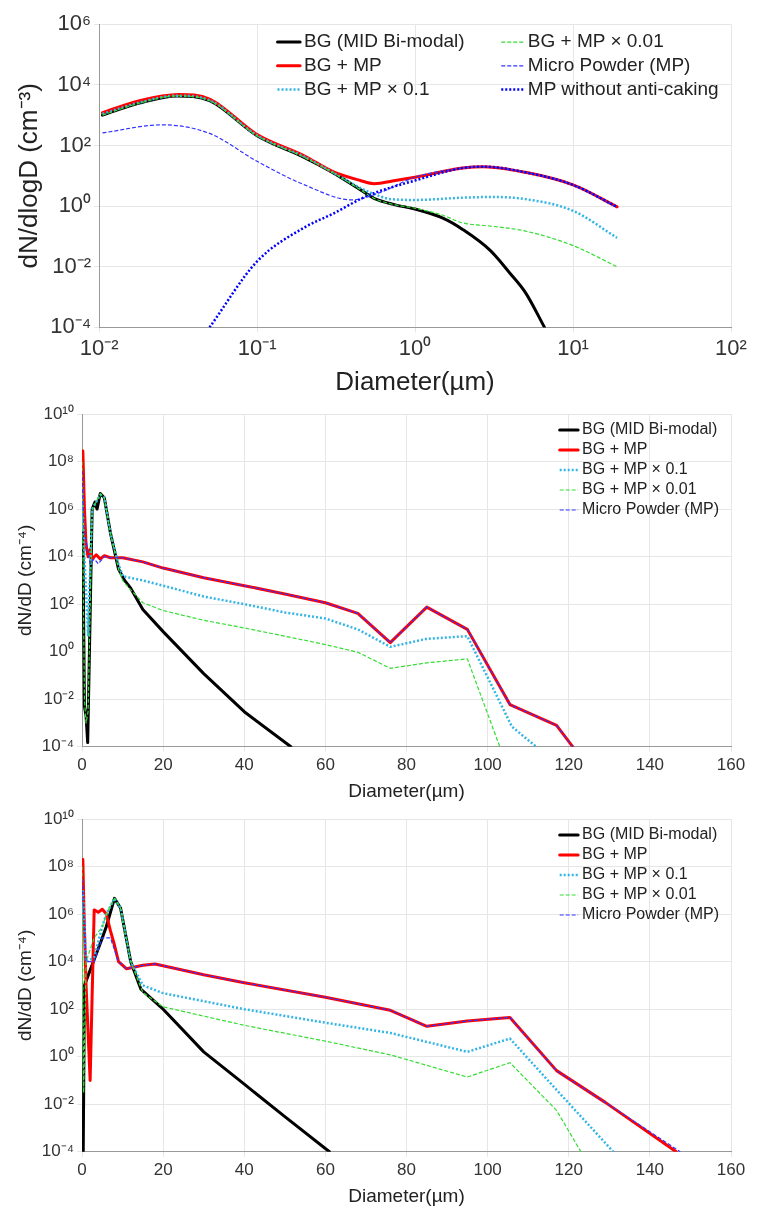 Image resolution: width=763 pixels, height=1229 pixels. What do you see at coordinates (573, 347) in the screenshot?
I see `x-tick-label: 10¹` at bounding box center [573, 347].